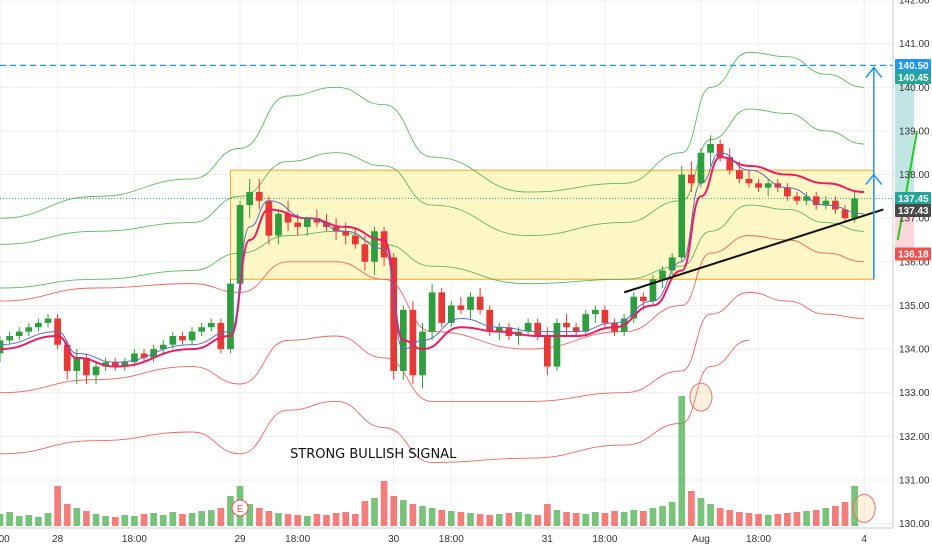  I want to click on price-badge-label: 140.50, so click(913, 66).